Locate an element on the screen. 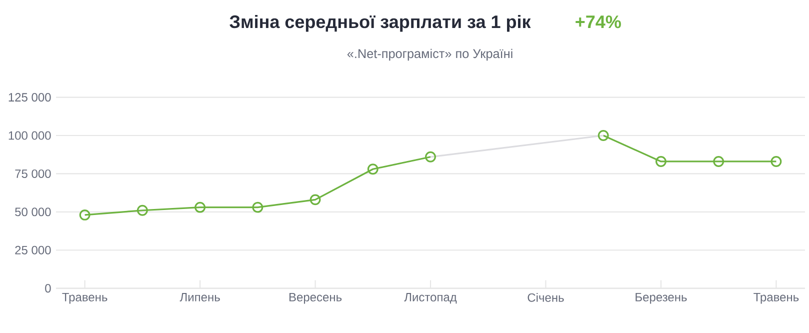 The image size is (809, 333). chart-subtitle: «.Net-програміст» по Україні is located at coordinates (429, 54).